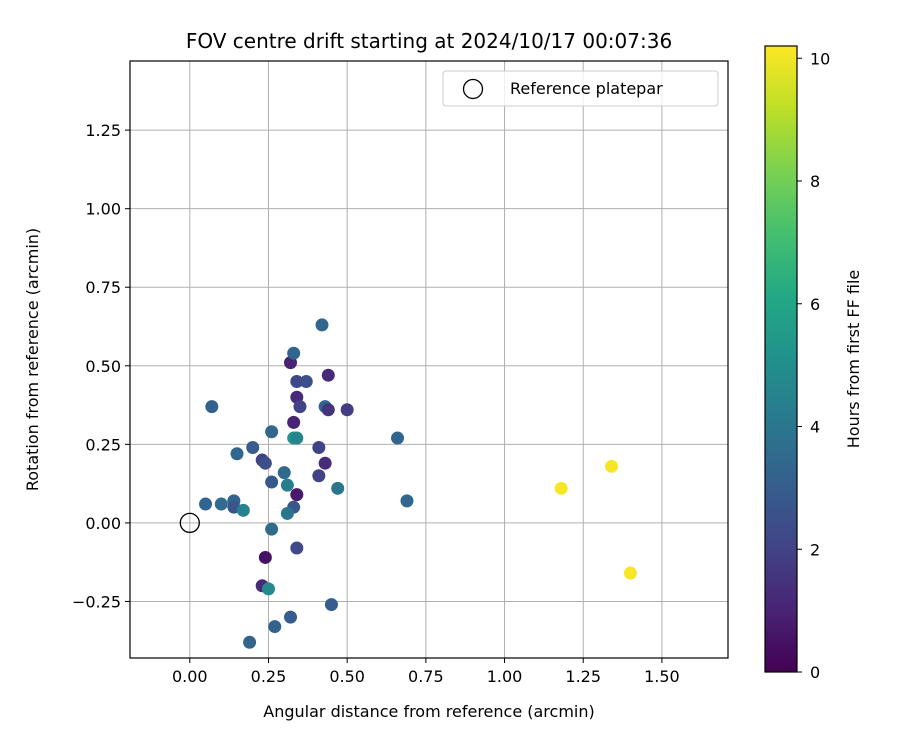 The width and height of the screenshot is (900, 750). What do you see at coordinates (103, 444) in the screenshot?
I see `y-tick-label: 0.25` at bounding box center [103, 444].